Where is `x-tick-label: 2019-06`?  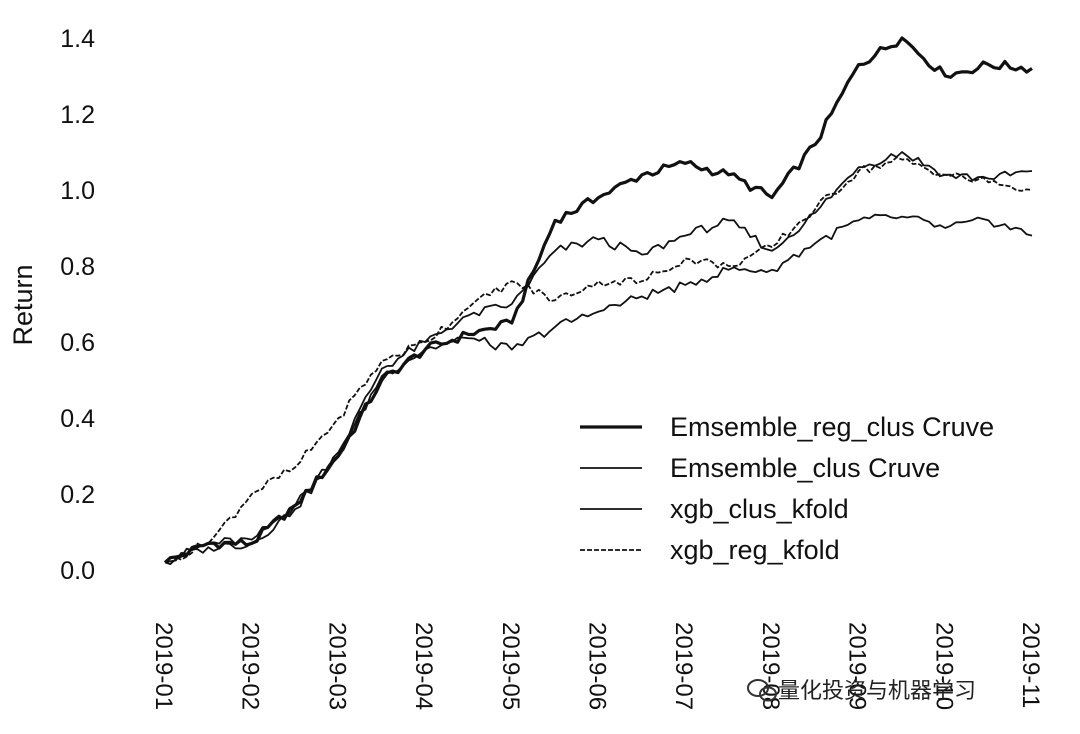
x-tick-label: 2019-06 is located at coordinates (597, 666).